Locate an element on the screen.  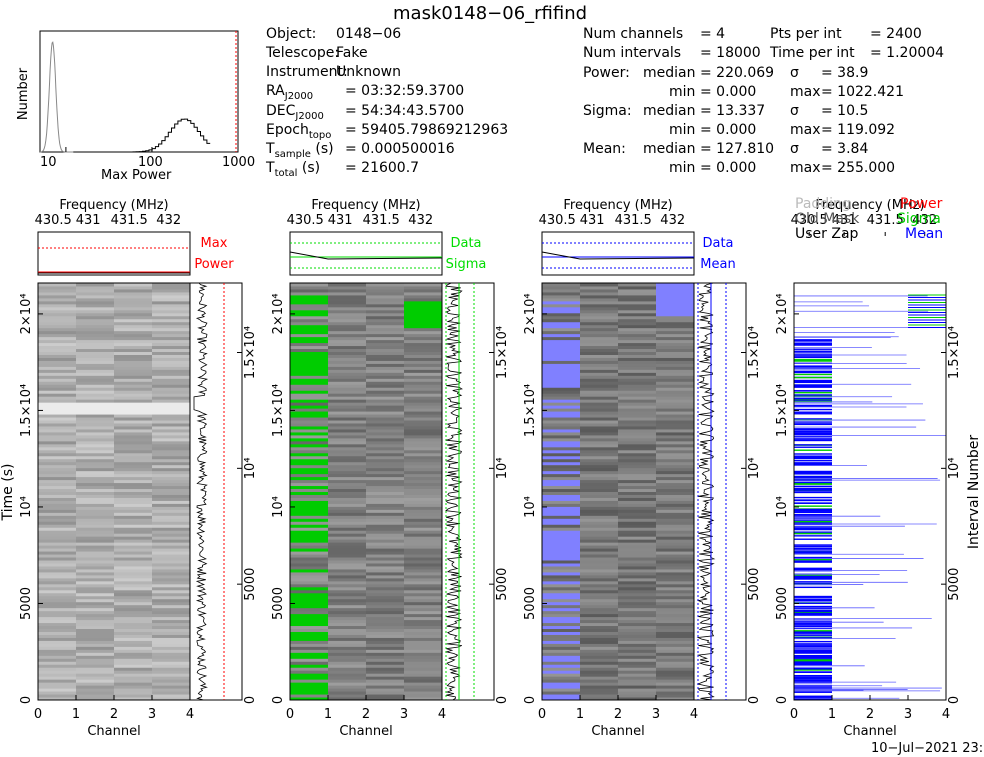
ttotal-label: Ttotal (s) is located at coordinates (293, 169).